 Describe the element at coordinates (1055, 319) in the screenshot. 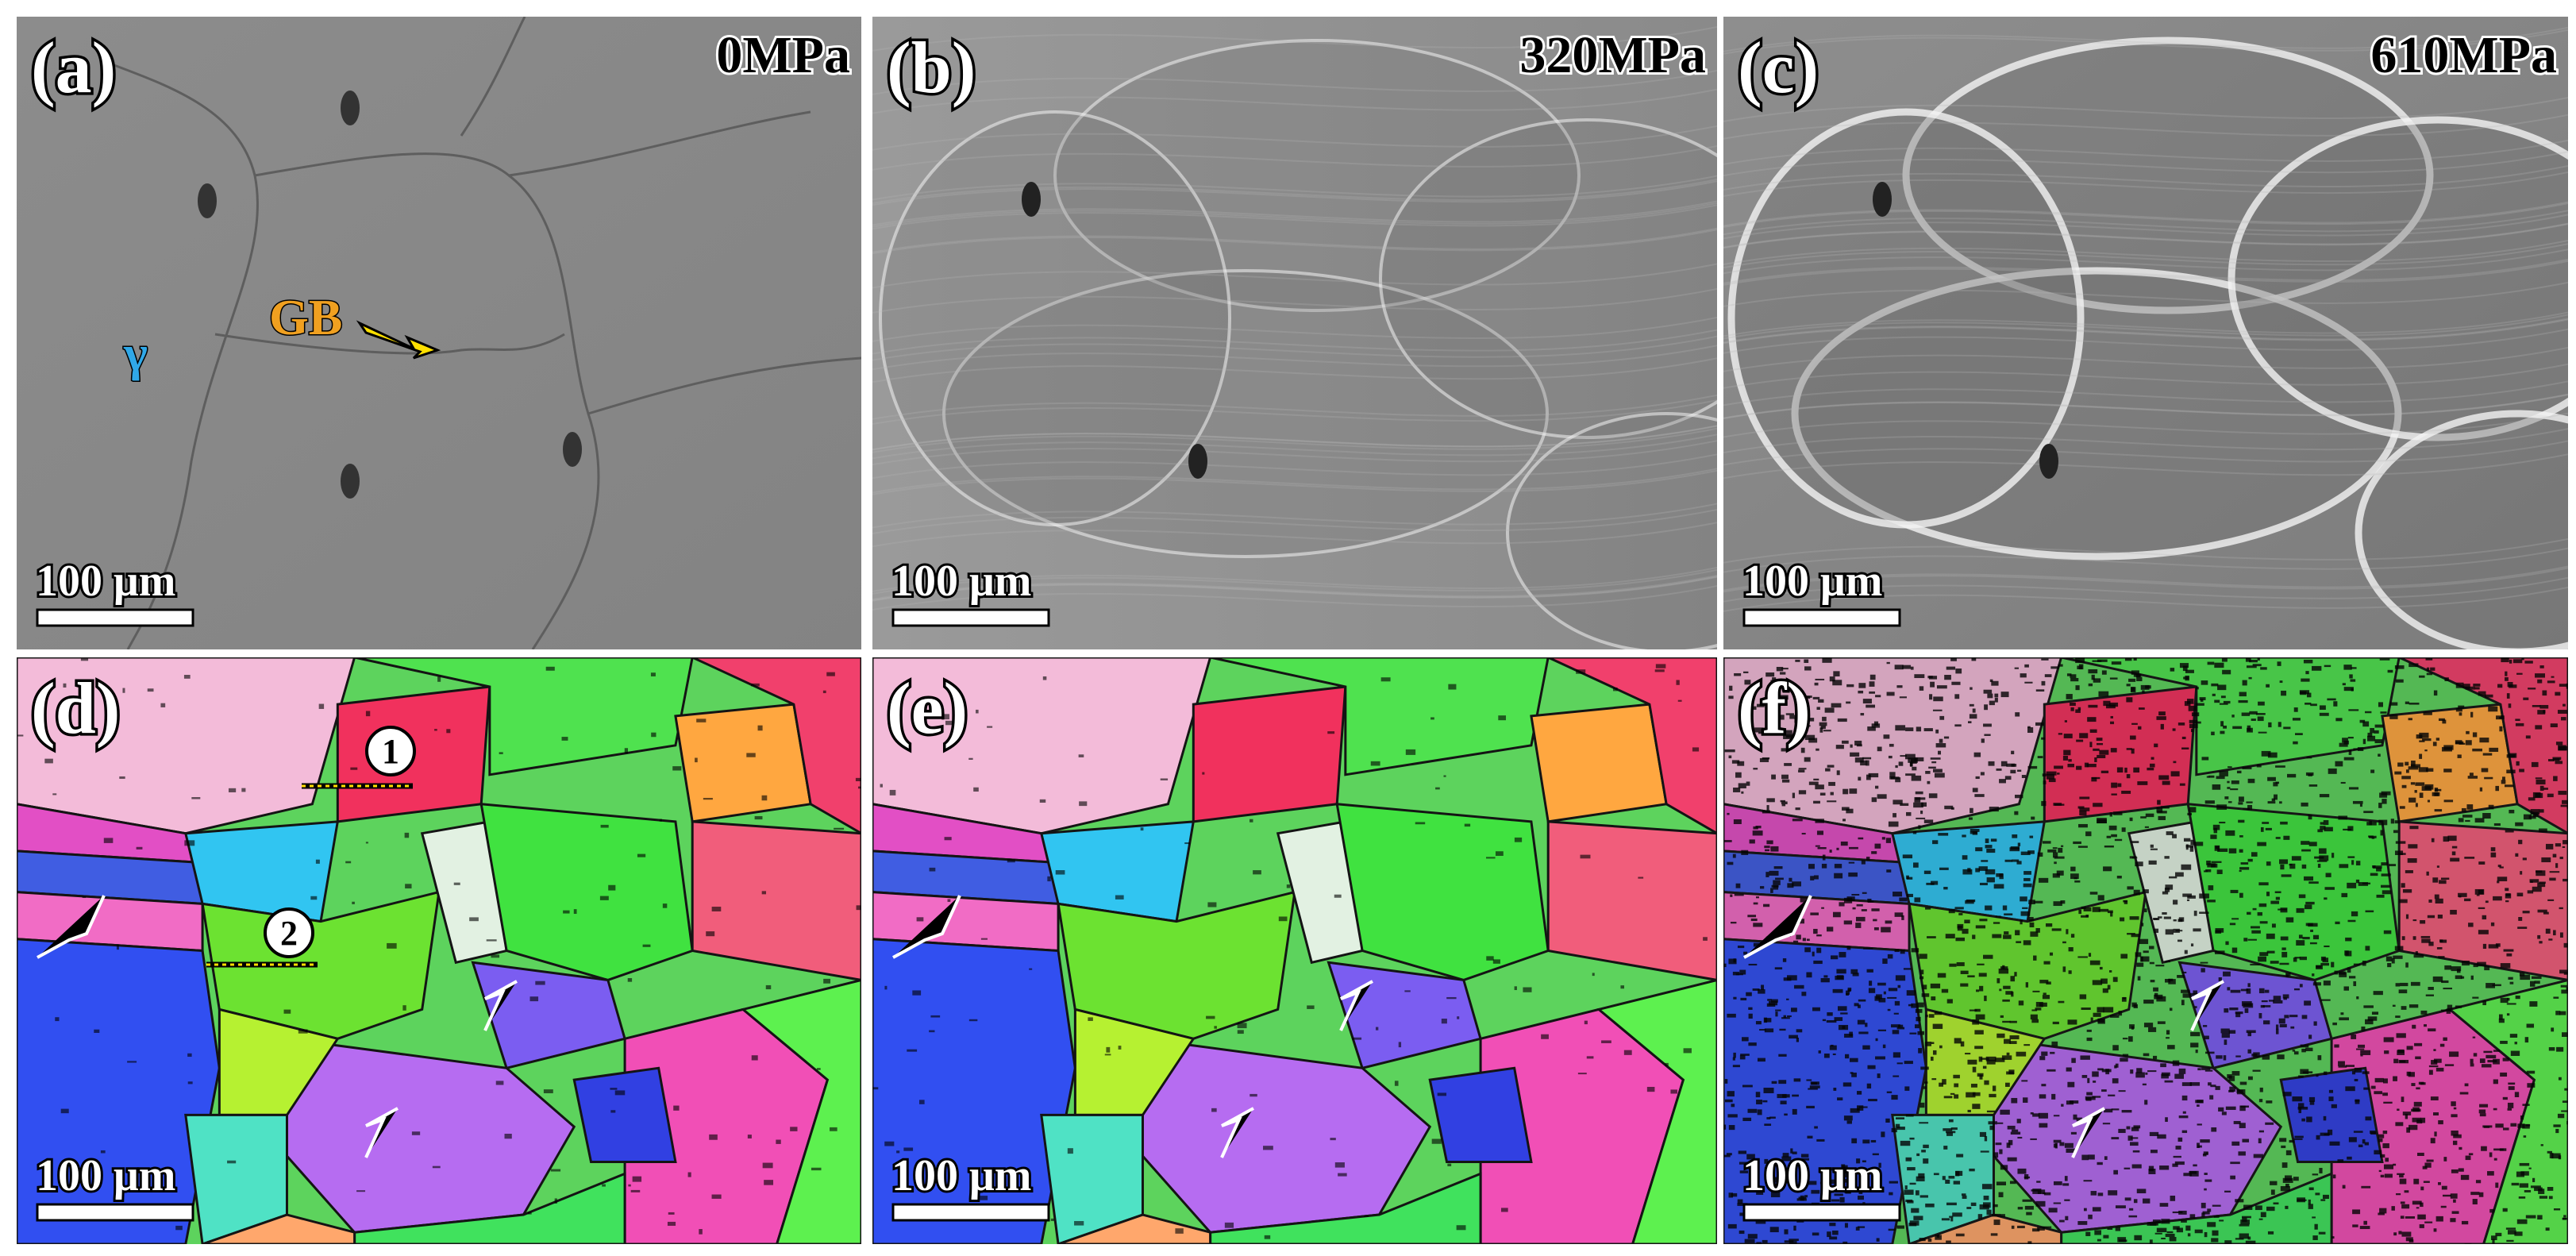

I see `grain-relief` at that location.